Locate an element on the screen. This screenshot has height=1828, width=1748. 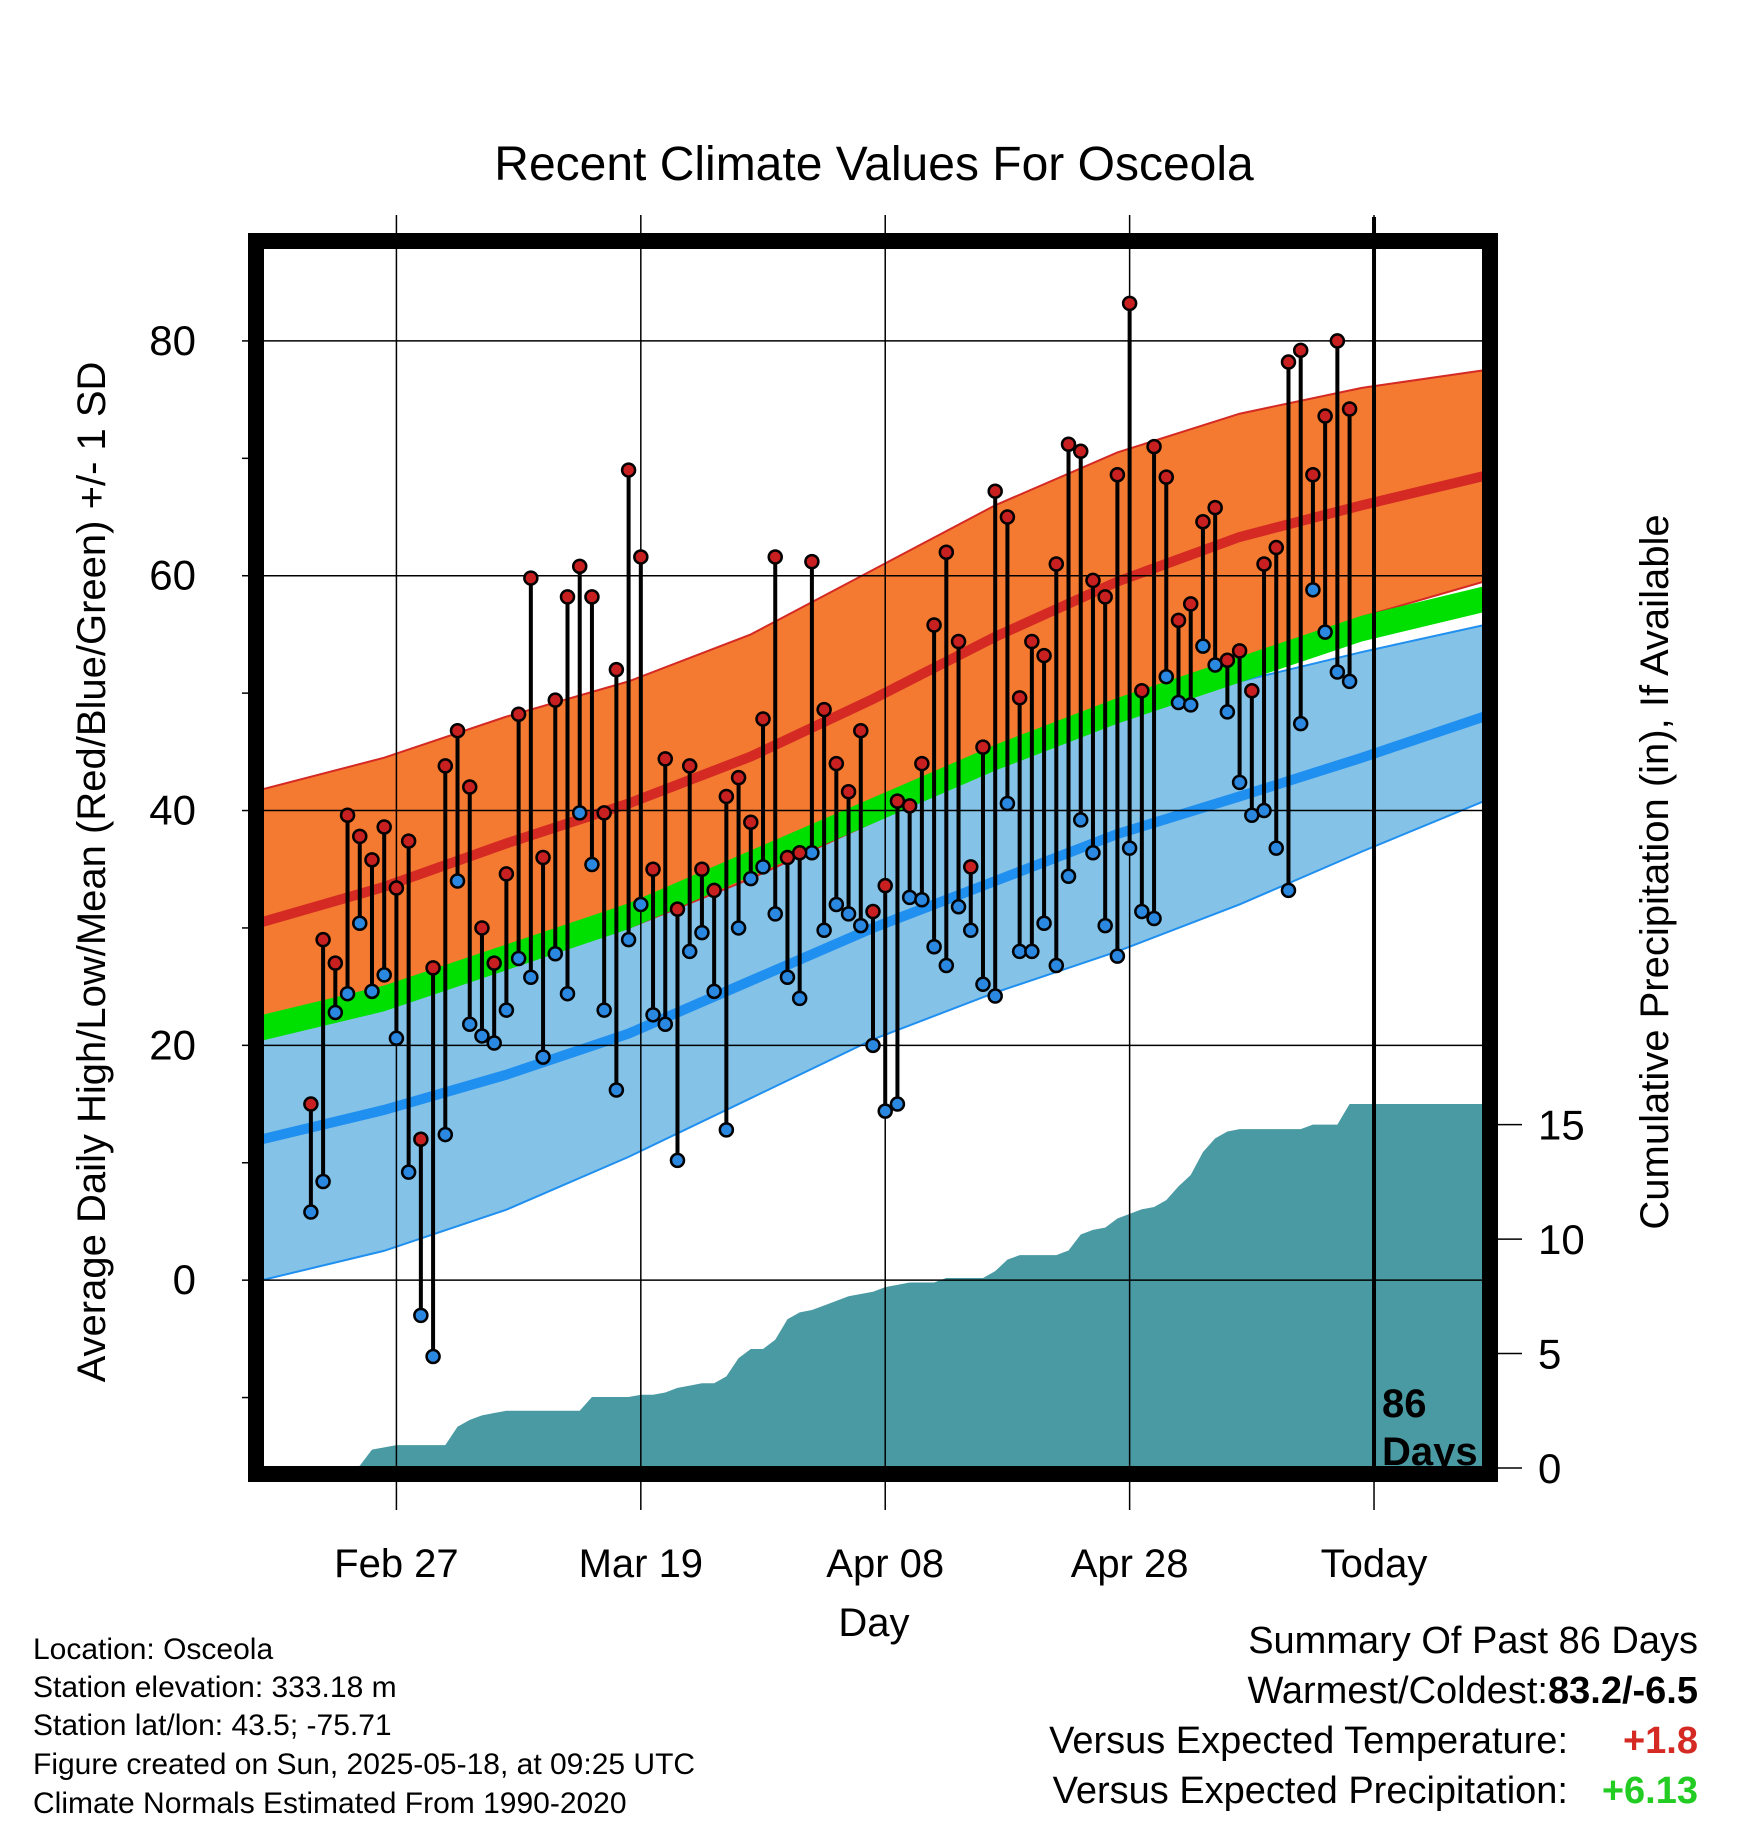
y2-tick-label: 15 is located at coordinates (1561, 1125).